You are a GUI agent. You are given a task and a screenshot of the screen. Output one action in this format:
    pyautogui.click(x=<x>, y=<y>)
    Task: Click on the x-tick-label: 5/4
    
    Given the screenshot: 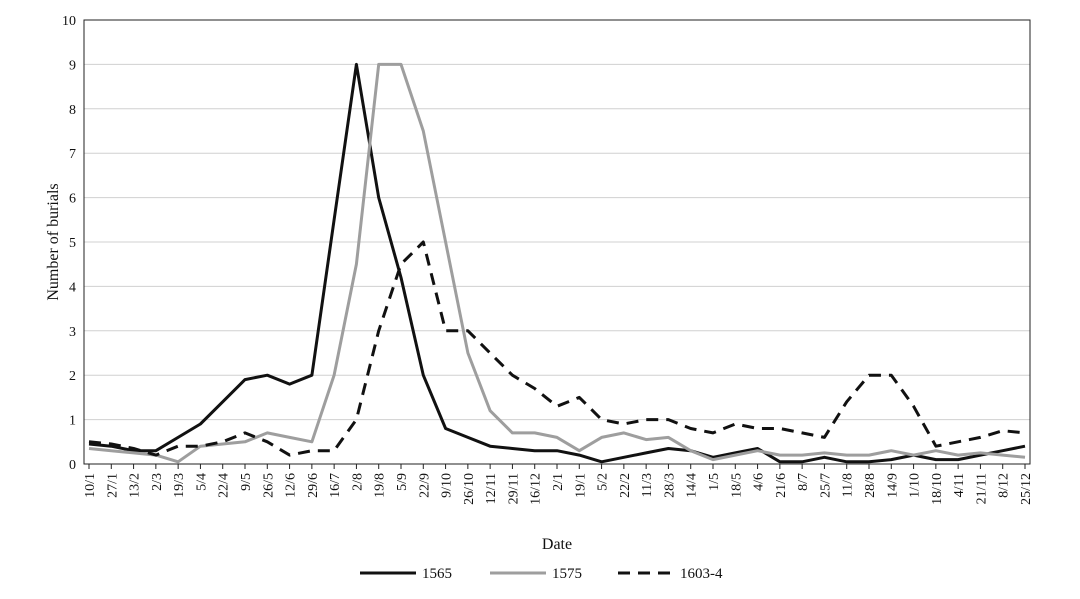 What is the action you would take?
    pyautogui.click(x=201, y=482)
    